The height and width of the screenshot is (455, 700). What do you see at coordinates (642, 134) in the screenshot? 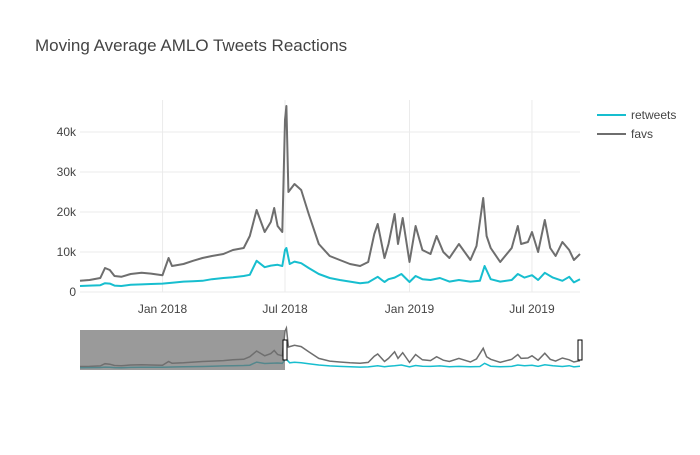
I see `legend-label: favs` at bounding box center [642, 134].